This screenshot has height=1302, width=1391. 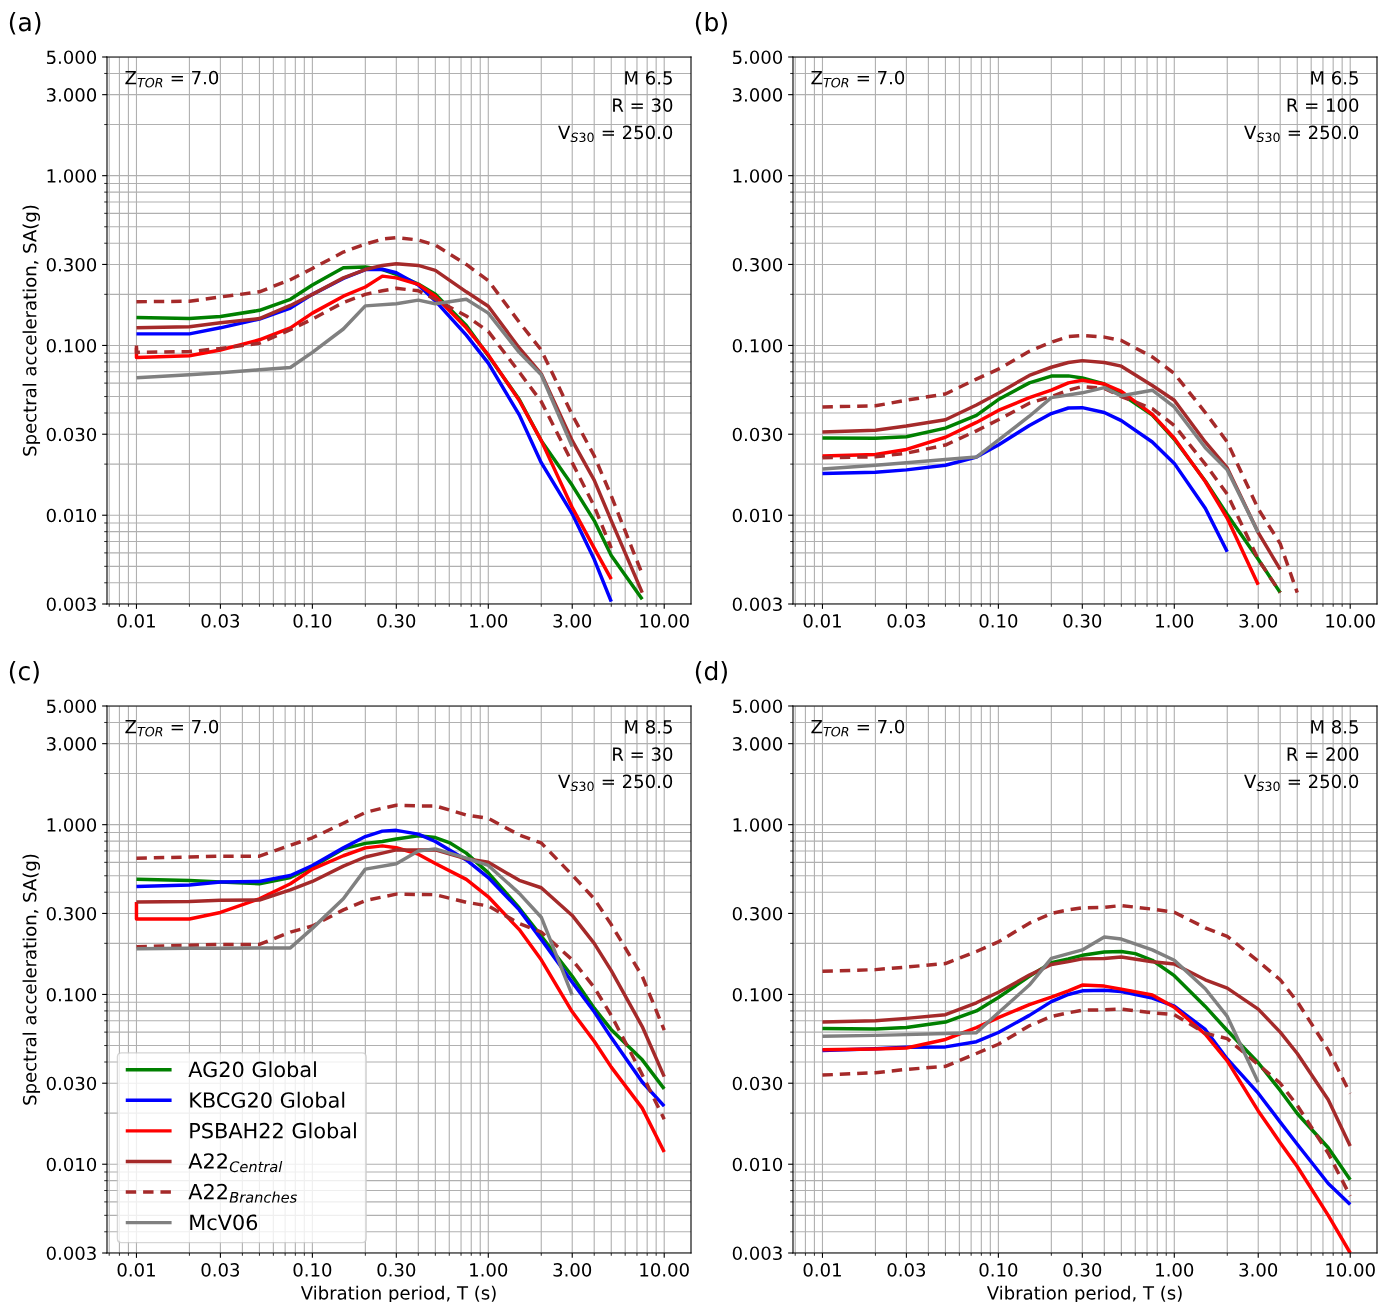 What do you see at coordinates (711, 672) in the screenshot?
I see `text: (d)` at bounding box center [711, 672].